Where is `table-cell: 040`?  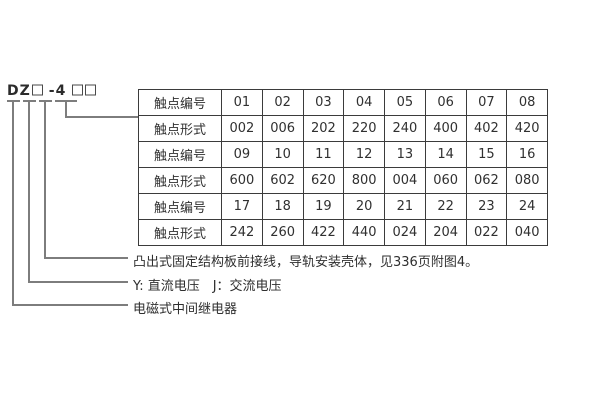
table-cell: 040 is located at coordinates (527, 232).